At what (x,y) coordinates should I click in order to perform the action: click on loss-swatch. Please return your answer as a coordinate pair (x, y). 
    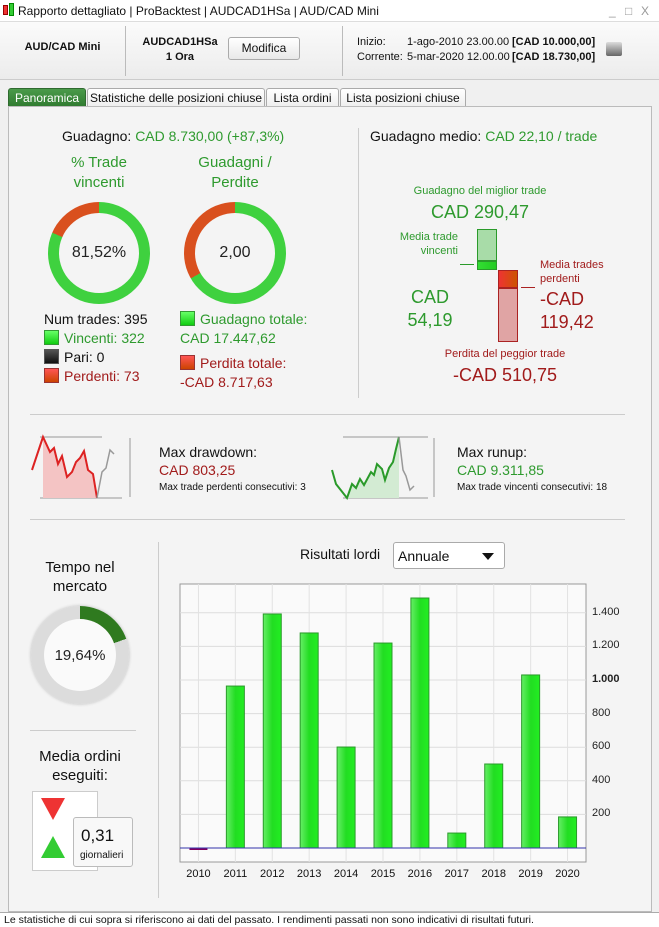
    Looking at the image, I should click on (187, 362).